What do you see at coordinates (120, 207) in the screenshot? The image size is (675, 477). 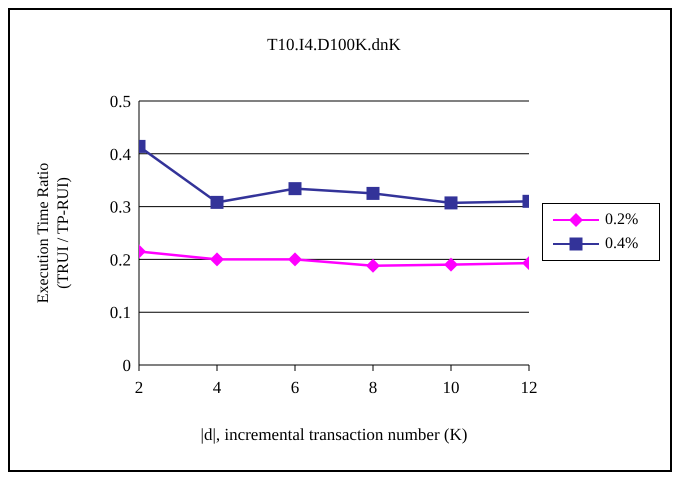 I see `y-tick-label: 0.3` at bounding box center [120, 207].